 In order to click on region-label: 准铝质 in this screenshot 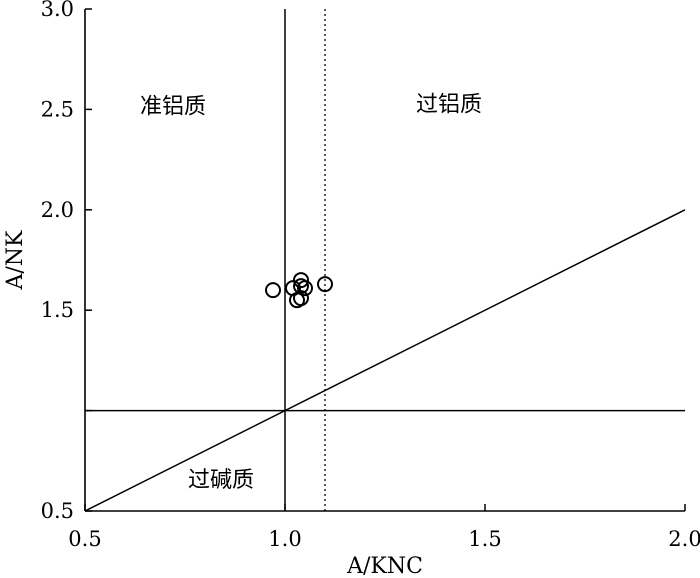, I will do `click(173, 106)`.